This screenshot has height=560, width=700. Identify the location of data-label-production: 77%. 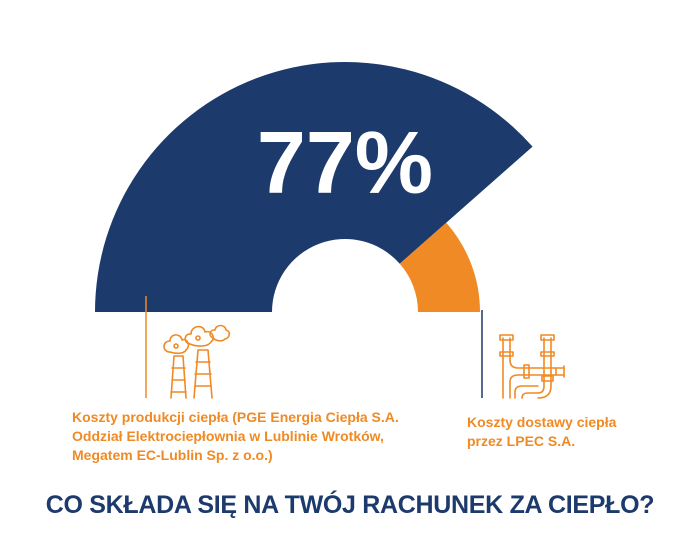
(345, 162).